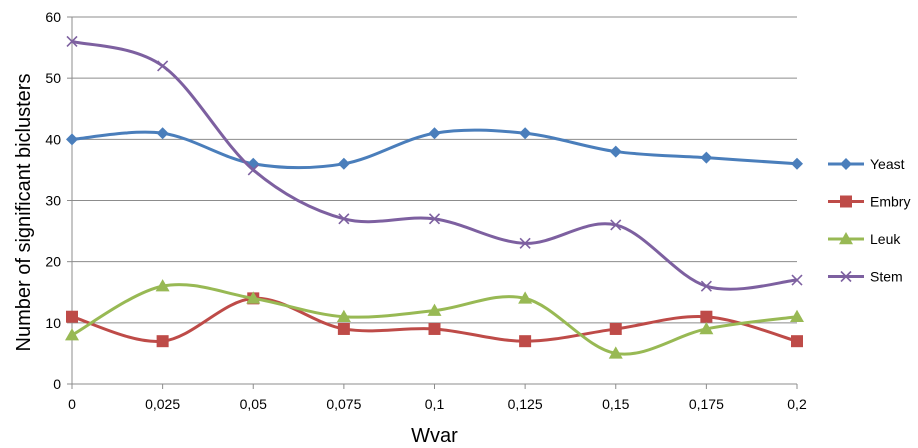 Image resolution: width=918 pixels, height=448 pixels. Describe the element at coordinates (886, 277) in the screenshot. I see `legend-label: Stem` at that location.